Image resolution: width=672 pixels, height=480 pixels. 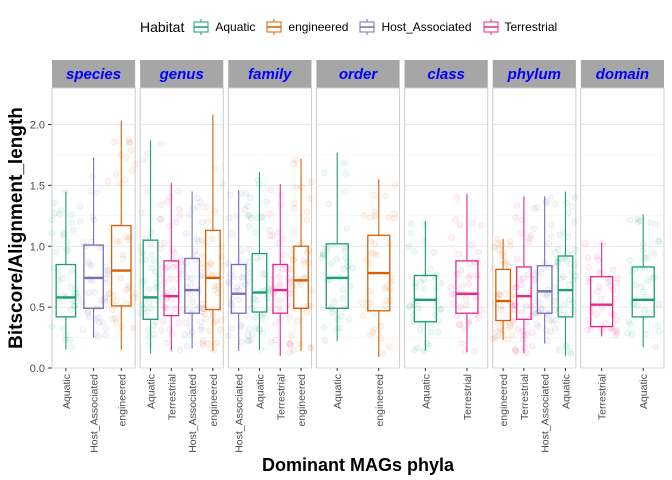 What do you see at coordinates (201, 27) in the screenshot?
I see `legend-key-aquatic-icon` at bounding box center [201, 27].